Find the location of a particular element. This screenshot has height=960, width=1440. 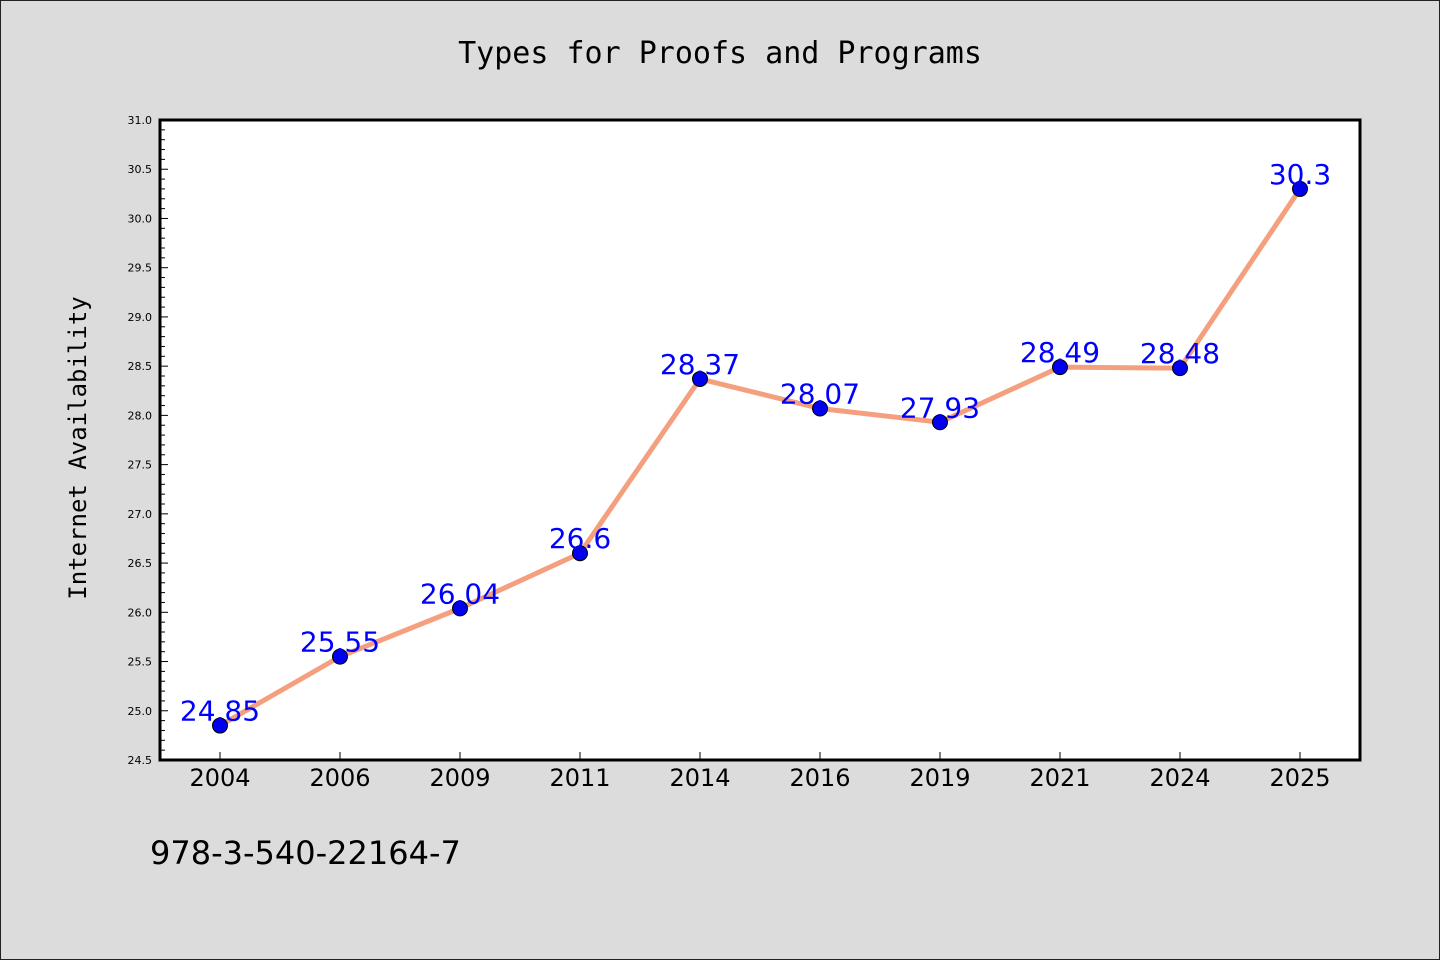

y-tick-label: 30.0 is located at coordinates (140, 218).